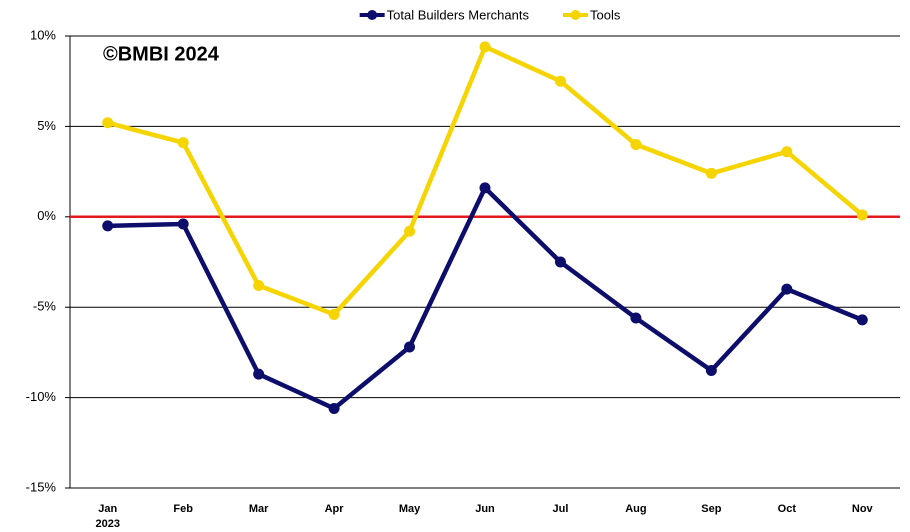 The width and height of the screenshot is (910, 532). Describe the element at coordinates (863, 509) in the screenshot. I see `x-tick-label: Nov` at that location.